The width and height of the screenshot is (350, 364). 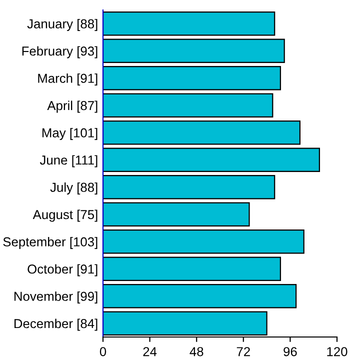 I want to click on y-tick-label: November [99], so click(x=56, y=297).